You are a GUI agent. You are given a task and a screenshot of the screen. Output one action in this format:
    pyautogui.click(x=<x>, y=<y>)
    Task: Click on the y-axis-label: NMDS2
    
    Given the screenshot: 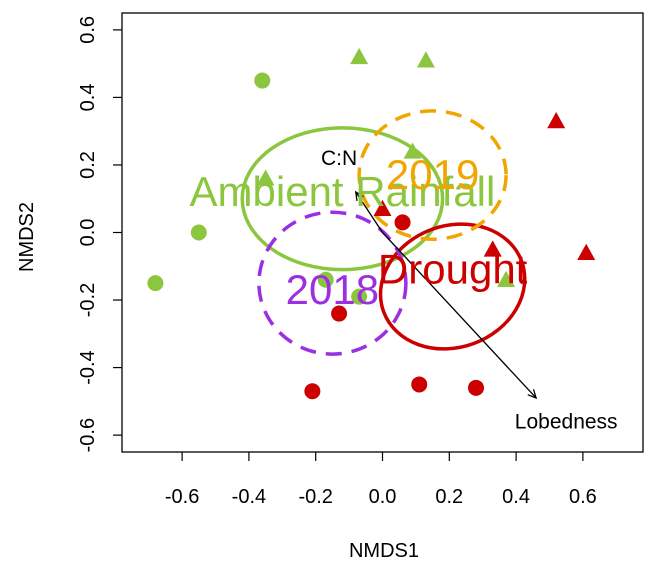 What is the action you would take?
    pyautogui.click(x=27, y=237)
    